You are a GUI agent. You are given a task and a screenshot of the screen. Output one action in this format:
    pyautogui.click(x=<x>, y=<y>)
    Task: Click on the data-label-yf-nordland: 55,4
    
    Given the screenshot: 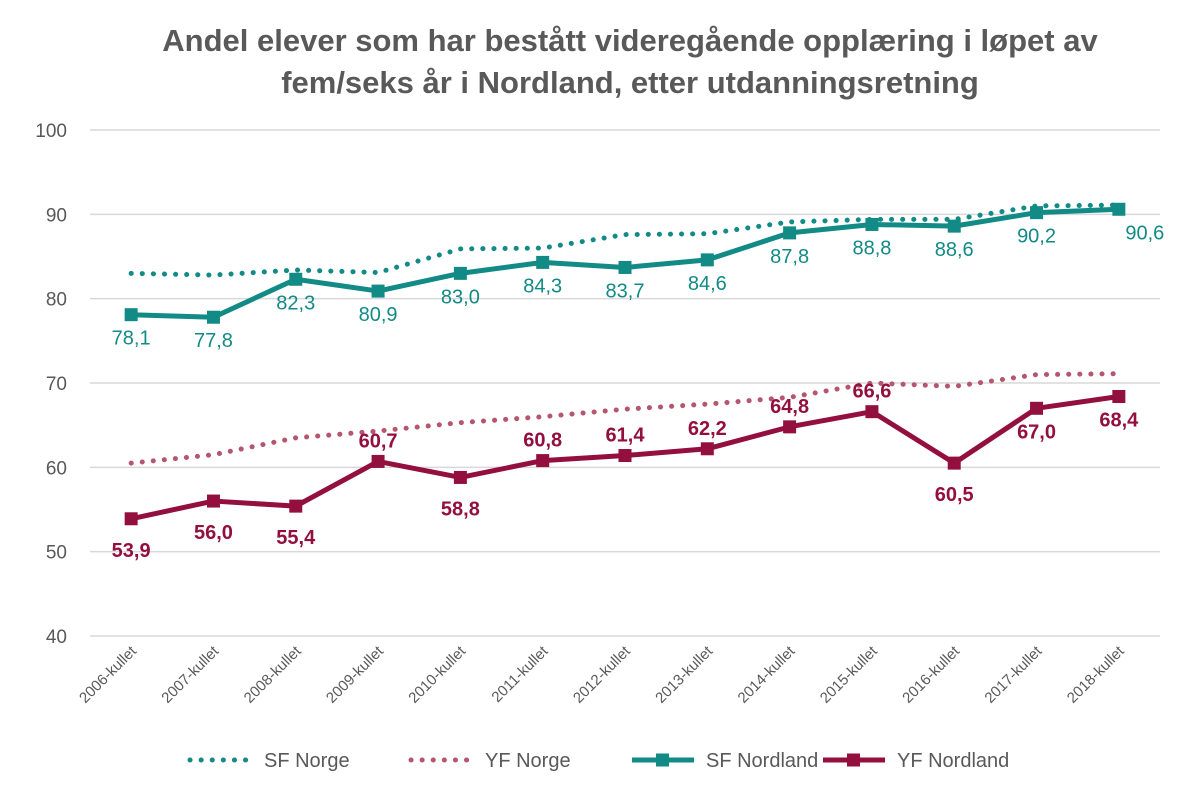 What is the action you would take?
    pyautogui.click(x=296, y=538)
    